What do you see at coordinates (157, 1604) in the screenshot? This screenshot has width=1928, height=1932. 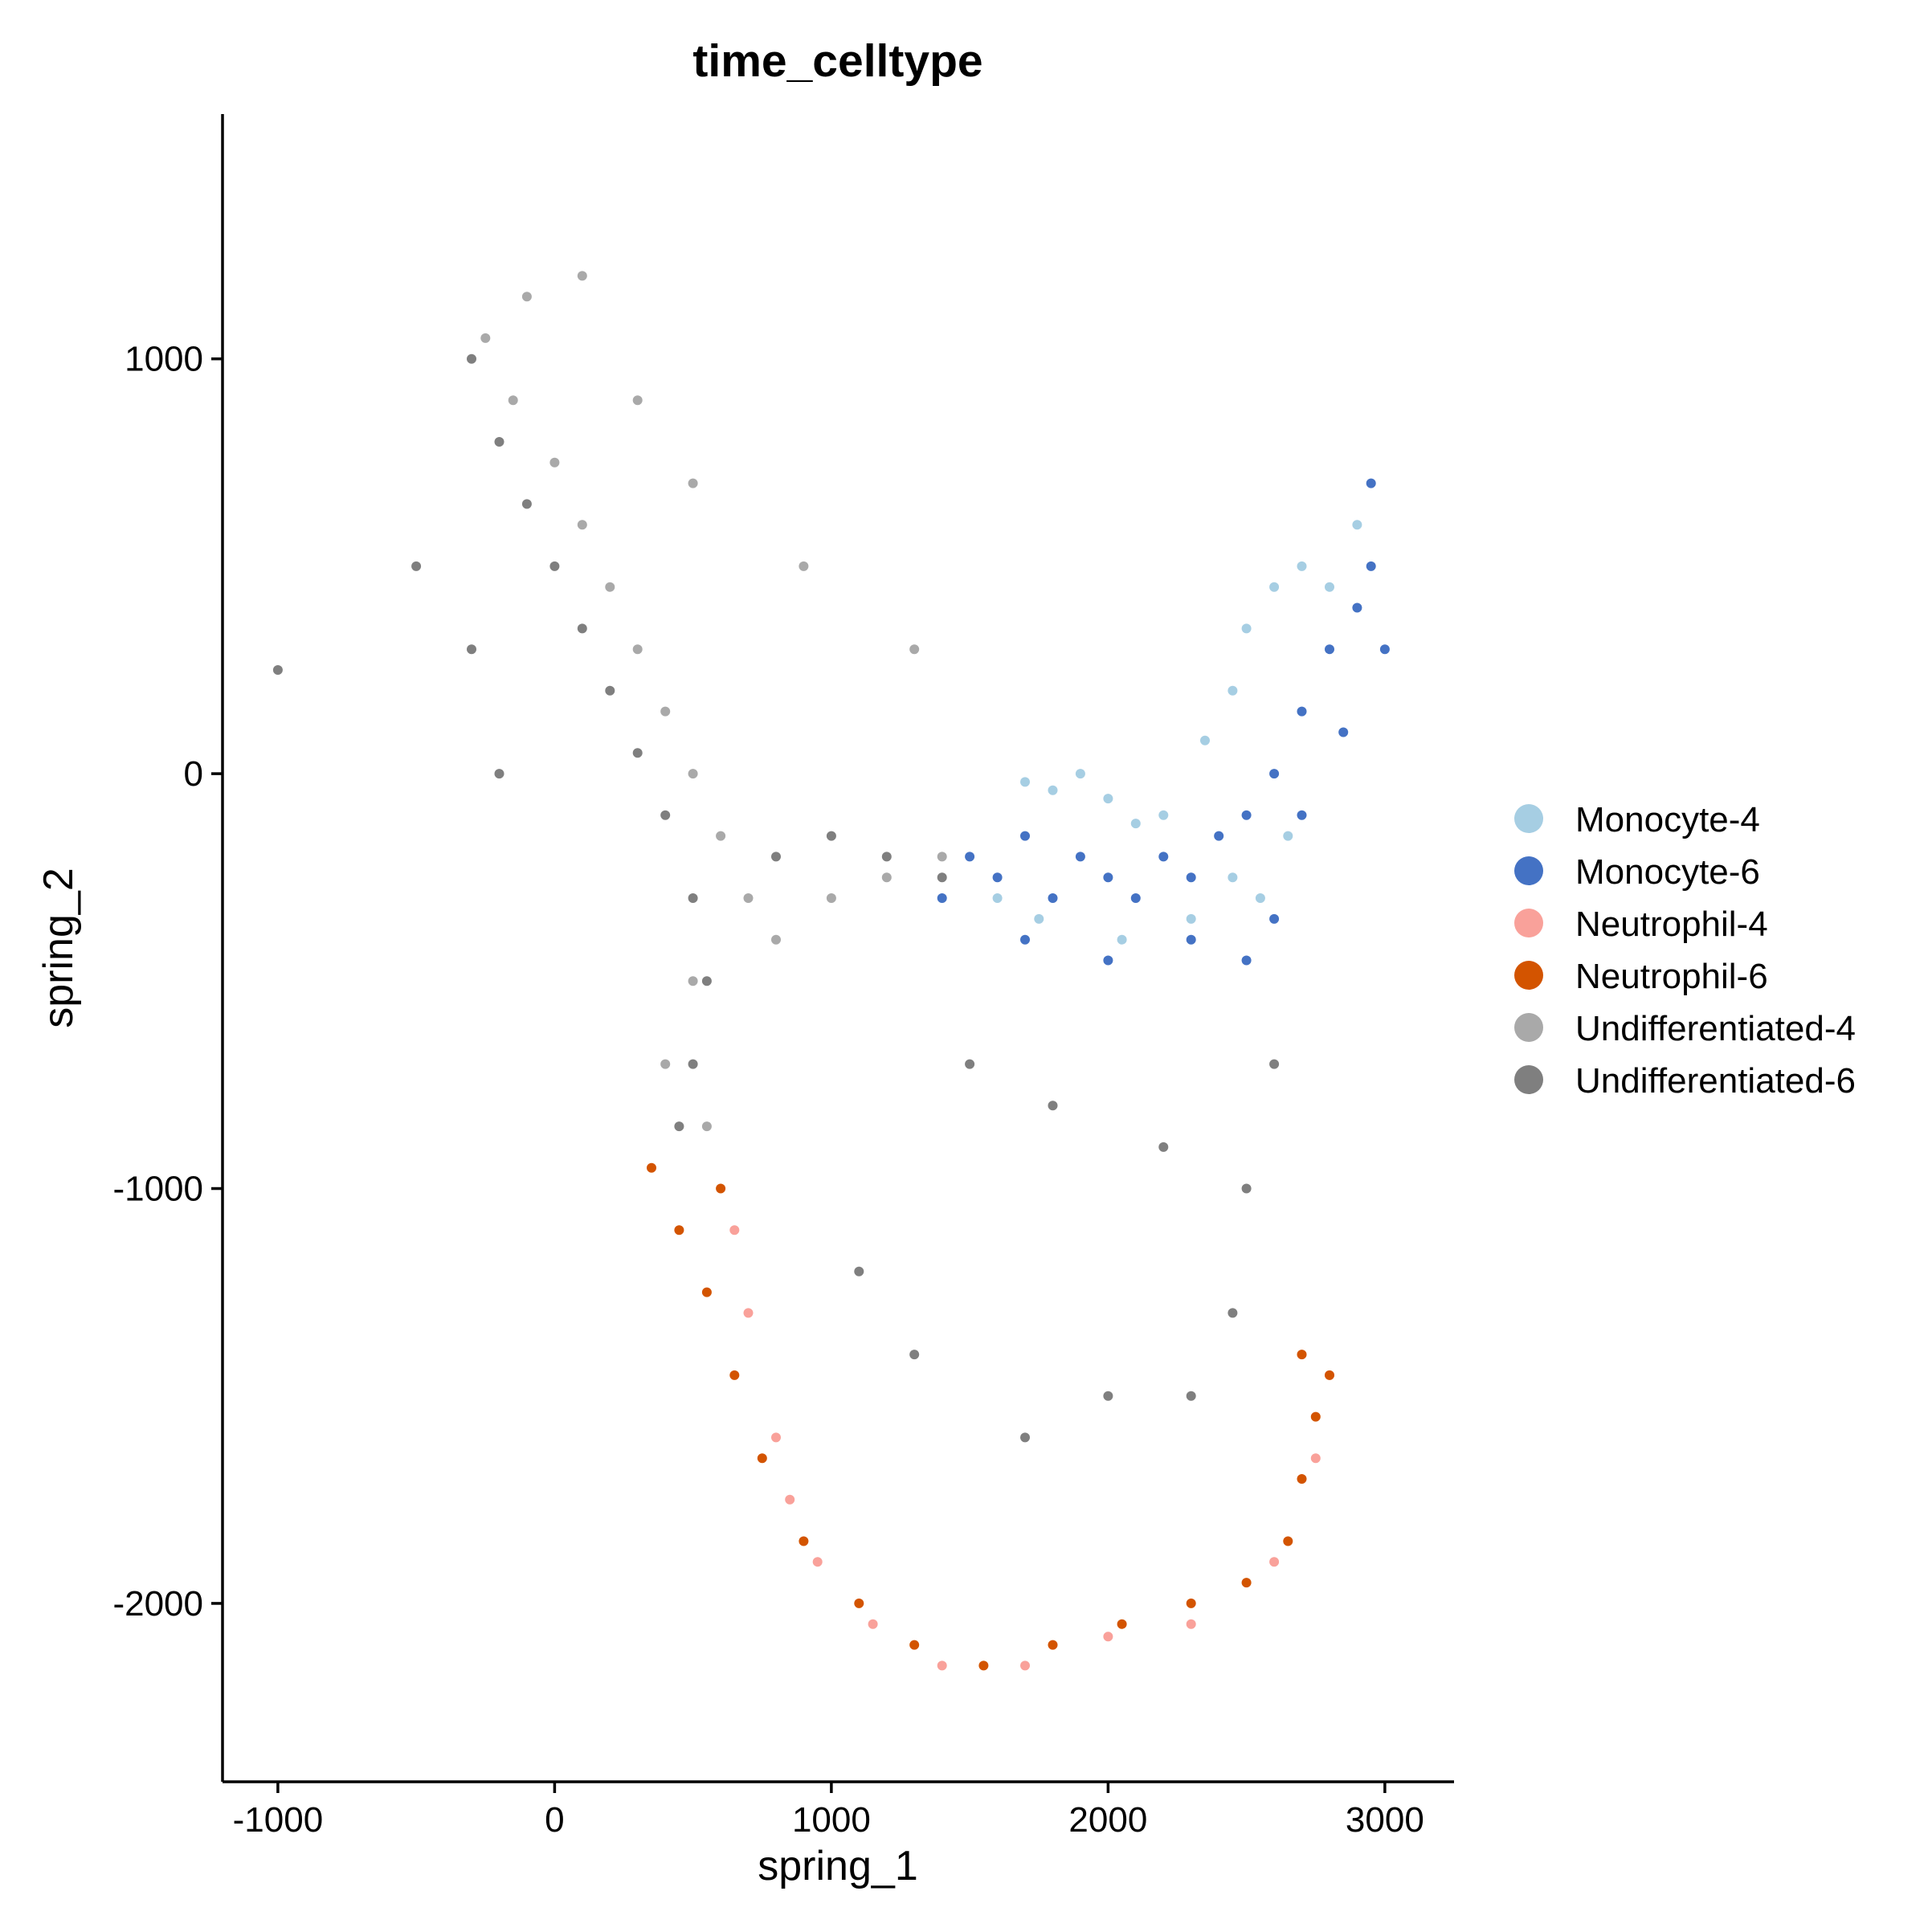 I see `y-tick-label: -2000` at bounding box center [157, 1604].